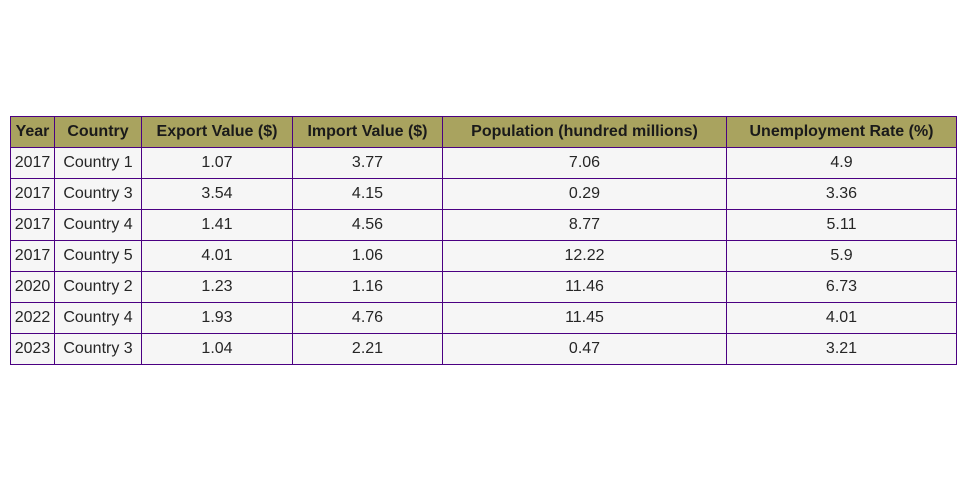  I want to click on cell-population: 11.46, so click(584, 287).